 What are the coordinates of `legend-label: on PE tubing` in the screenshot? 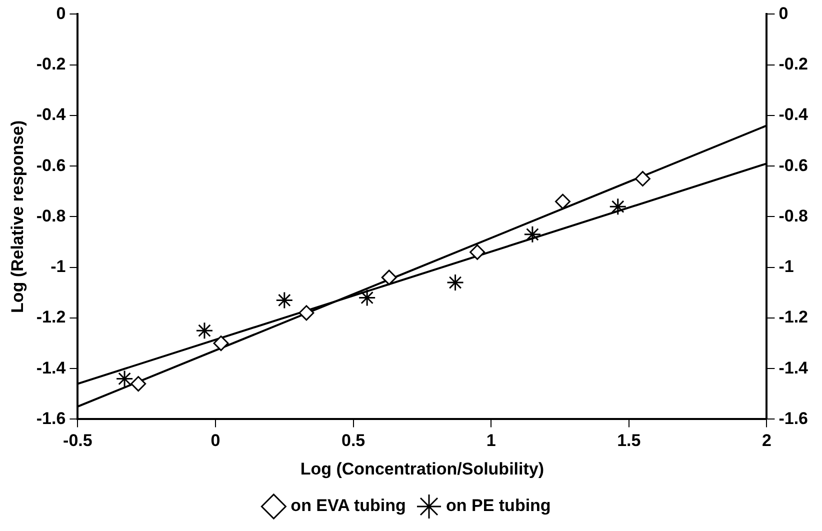 It's located at (498, 506).